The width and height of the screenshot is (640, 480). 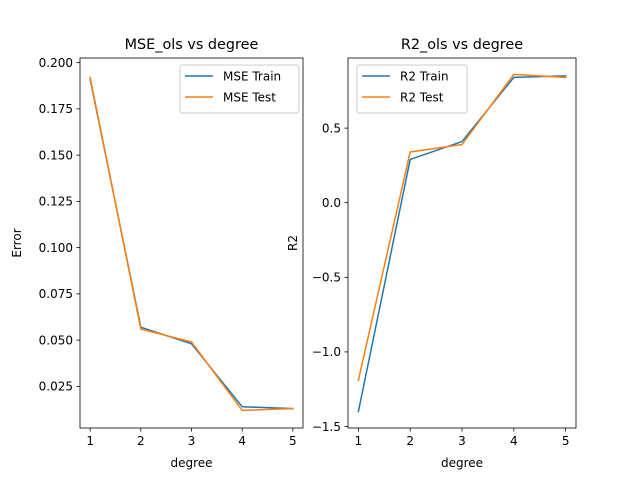 I want to click on y-tick-label: 0.0, so click(x=331, y=203).